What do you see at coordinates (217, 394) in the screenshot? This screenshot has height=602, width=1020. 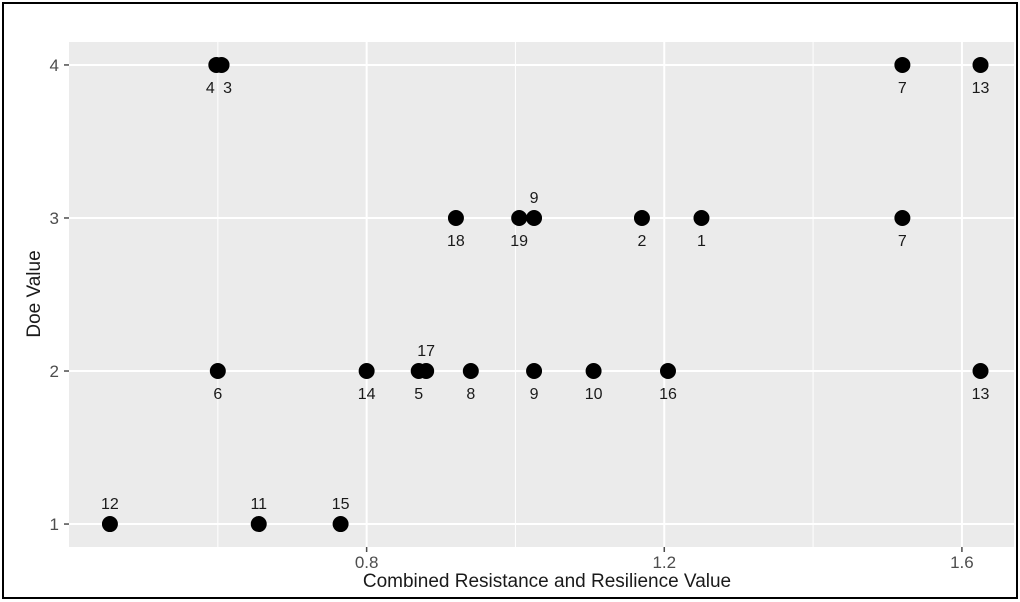 I see `point-label: 6` at bounding box center [217, 394].